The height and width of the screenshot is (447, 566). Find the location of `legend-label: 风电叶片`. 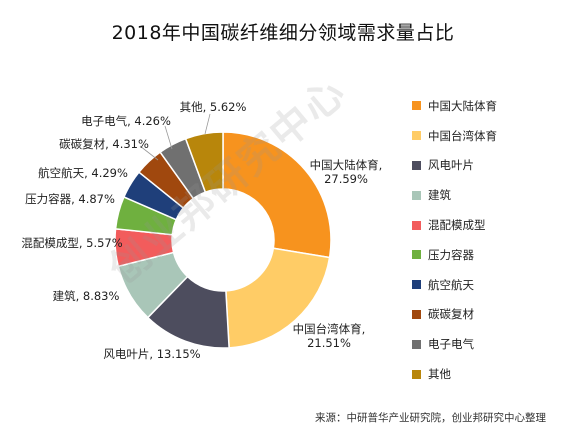

legend-label: 风电叶片 is located at coordinates (451, 165).